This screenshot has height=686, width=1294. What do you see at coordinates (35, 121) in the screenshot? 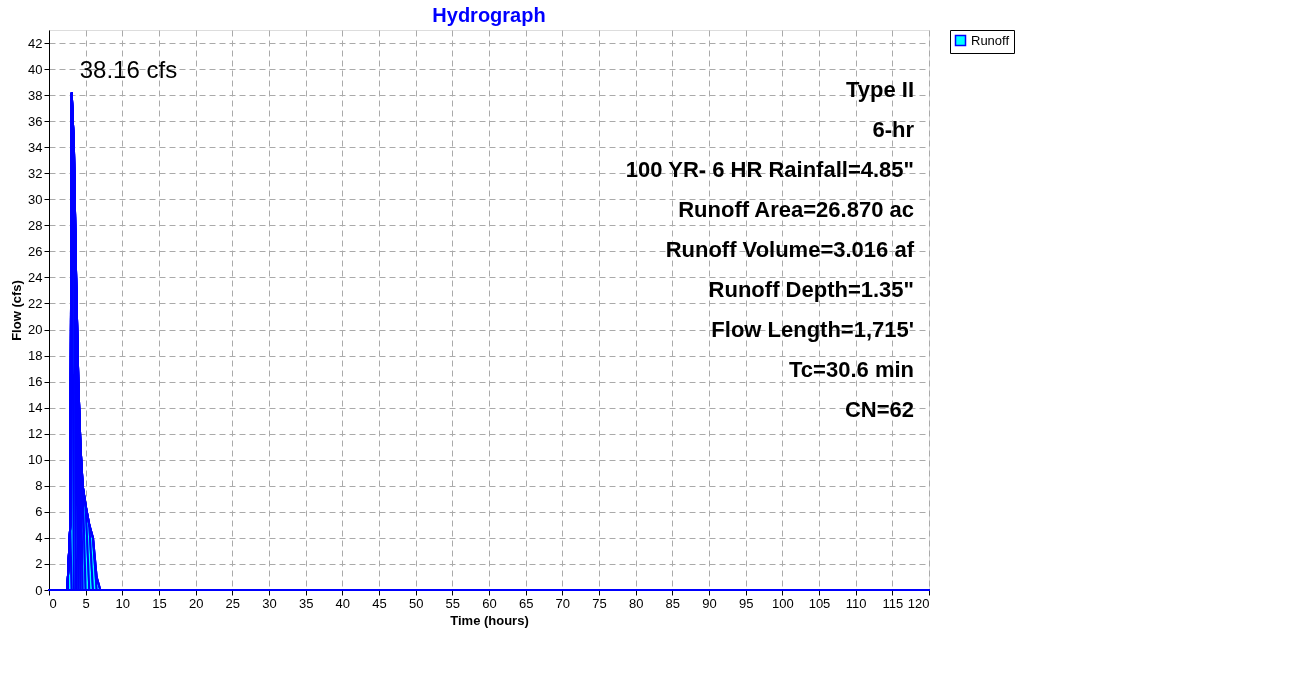
I see `y-tick-label: 36` at bounding box center [35, 121].